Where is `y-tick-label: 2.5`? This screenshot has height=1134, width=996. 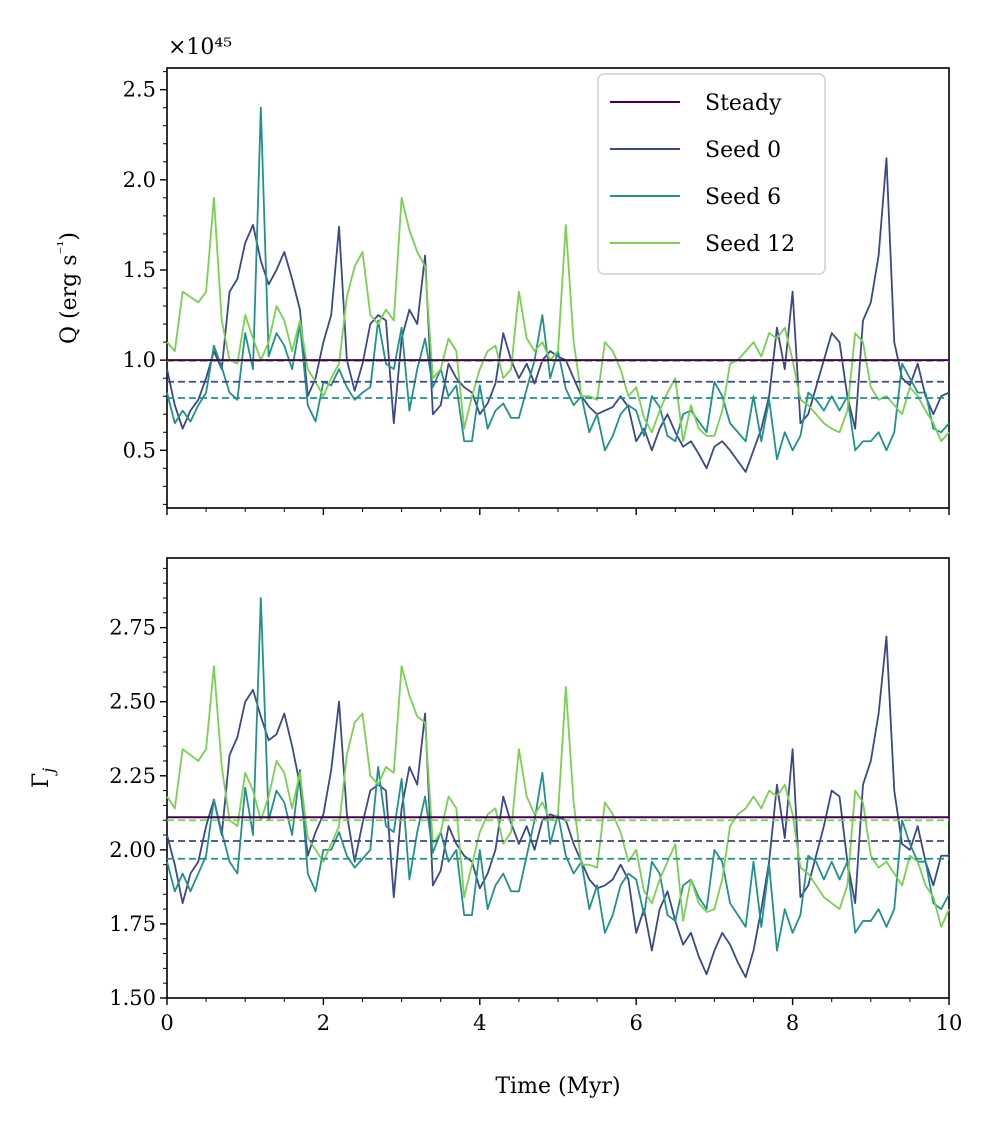 y-tick-label: 2.5 is located at coordinates (139, 90).